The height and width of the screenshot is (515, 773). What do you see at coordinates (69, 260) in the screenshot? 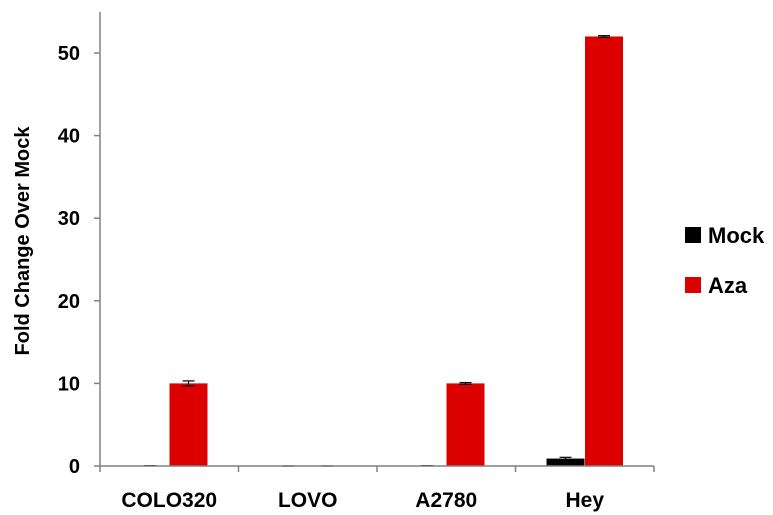
I see `y-tick-labels: 0 10 20 30 40 50` at bounding box center [69, 260].